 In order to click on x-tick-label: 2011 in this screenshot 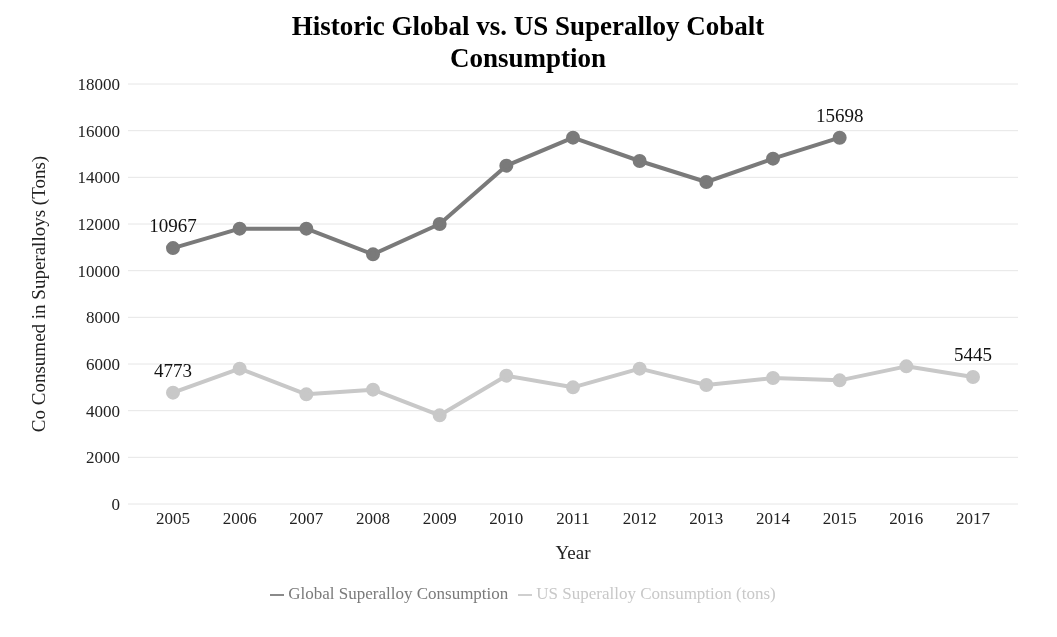, I will do `click(573, 519)`.